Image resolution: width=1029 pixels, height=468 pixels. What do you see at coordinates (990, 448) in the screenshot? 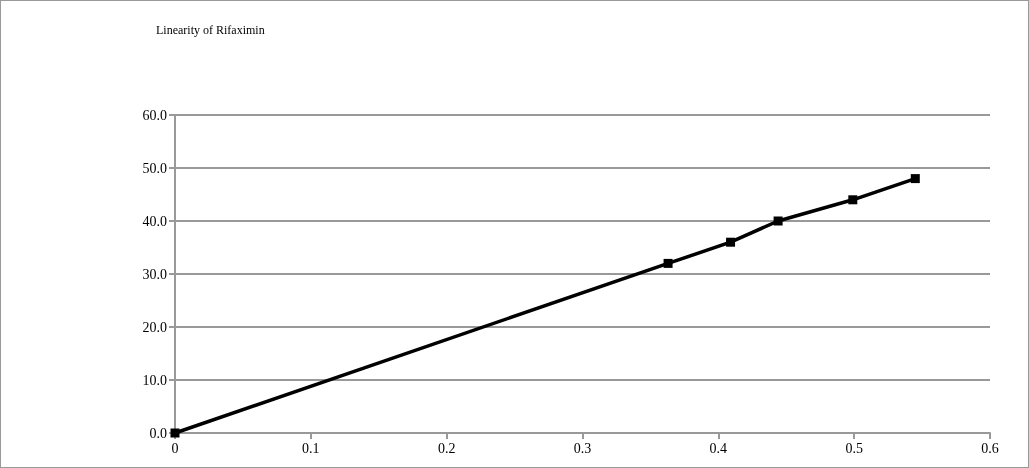
I see `x-tick-label: 0.6` at bounding box center [990, 448].